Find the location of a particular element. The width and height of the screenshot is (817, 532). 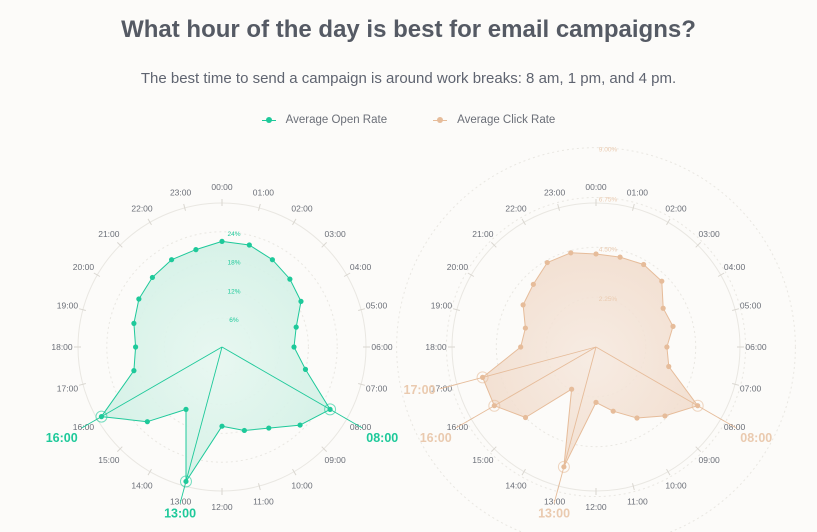

open-hour-label: 12:00 is located at coordinates (222, 507).